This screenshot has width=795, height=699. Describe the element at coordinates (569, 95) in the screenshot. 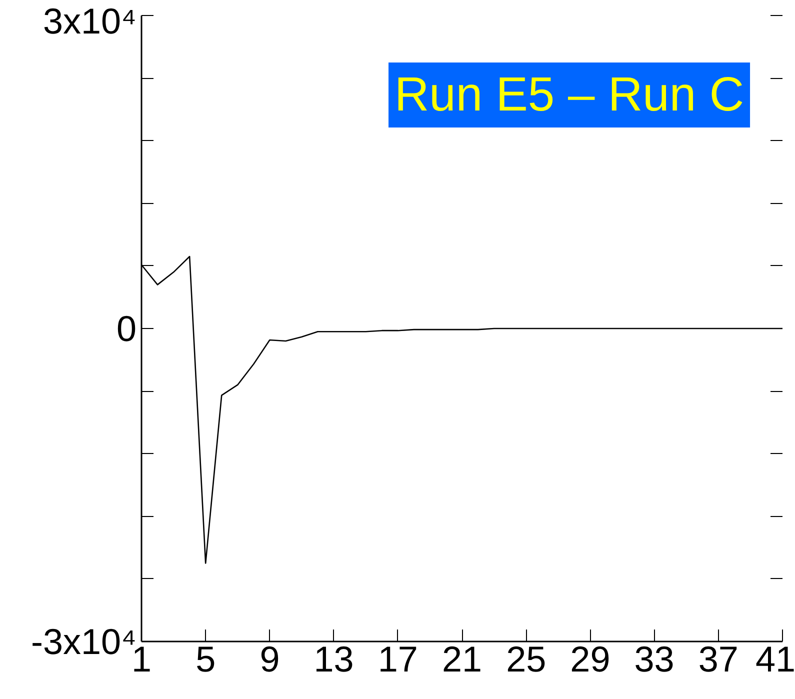

I see `annotation: Run E5 – Run C` at that location.